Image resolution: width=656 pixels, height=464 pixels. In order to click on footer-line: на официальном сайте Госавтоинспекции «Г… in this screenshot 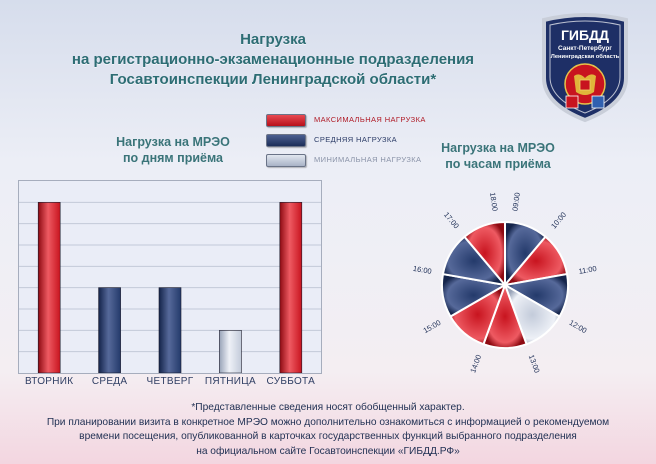, I will do `click(328, 451)`.